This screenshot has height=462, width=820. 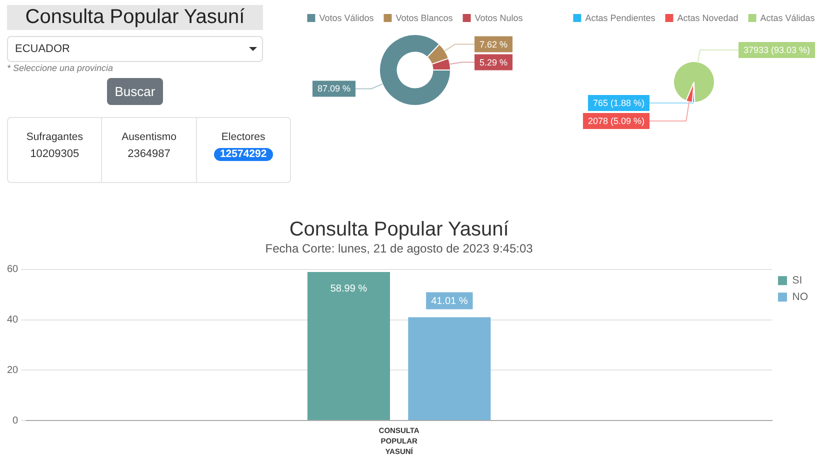 What do you see at coordinates (620, 17) in the screenshot?
I see `legend-label: Actas Pendientes` at bounding box center [620, 17].